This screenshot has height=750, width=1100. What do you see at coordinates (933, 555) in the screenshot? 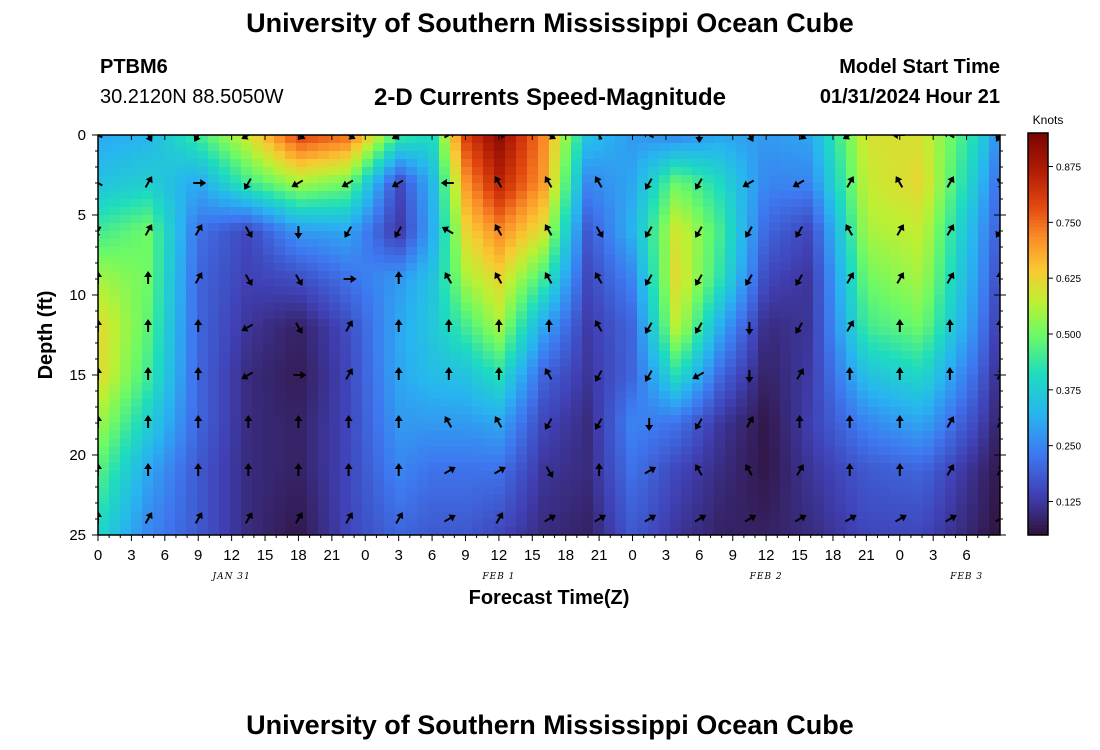
I see `x-tick-label: 3` at bounding box center [933, 555].